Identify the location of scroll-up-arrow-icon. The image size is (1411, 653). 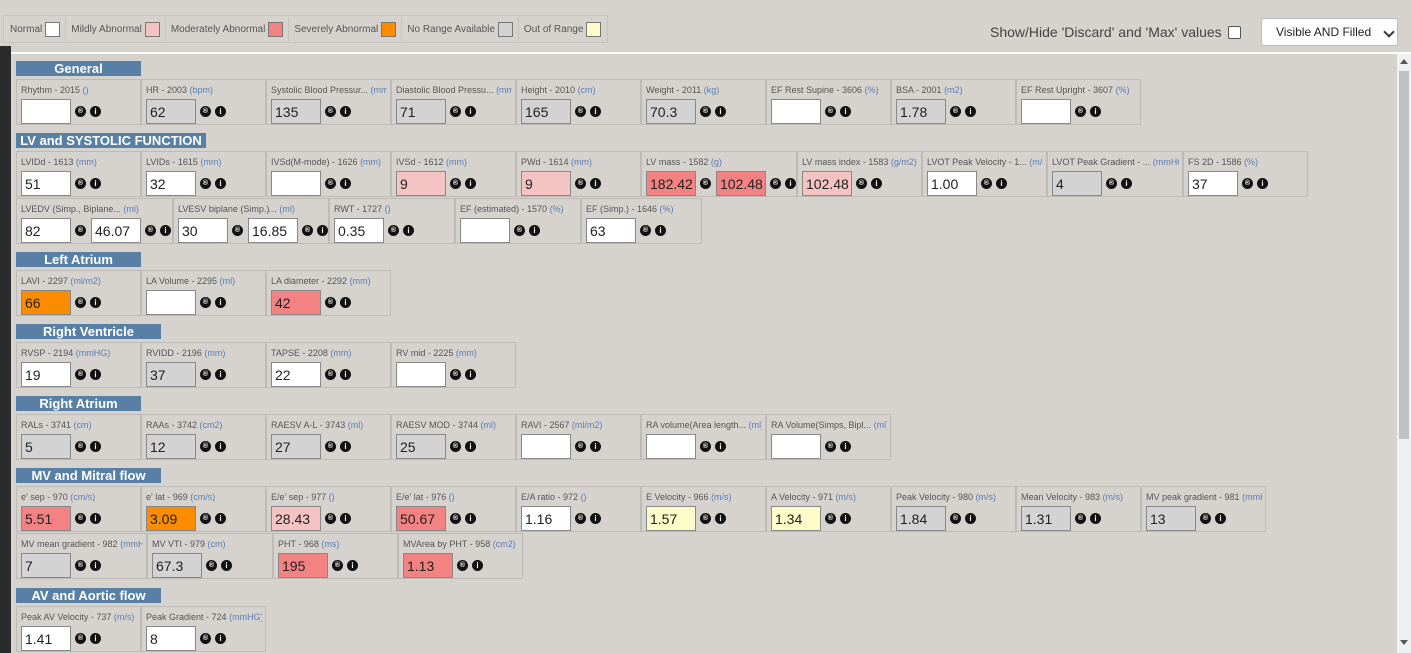
(1404, 61).